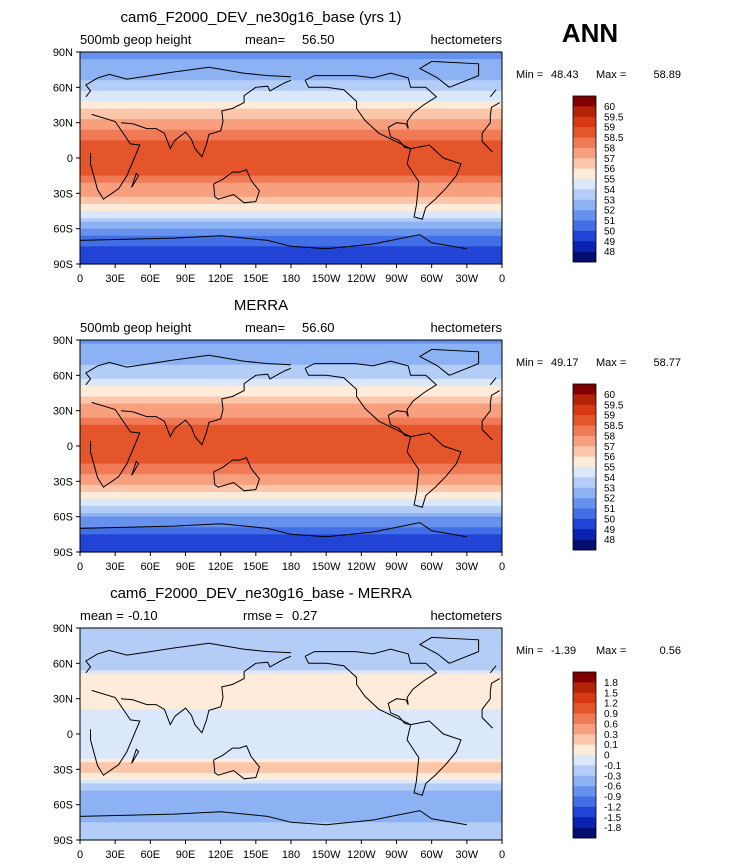  Describe the element at coordinates (613, 766) in the screenshot. I see `colorbar-label: -0.1` at that location.